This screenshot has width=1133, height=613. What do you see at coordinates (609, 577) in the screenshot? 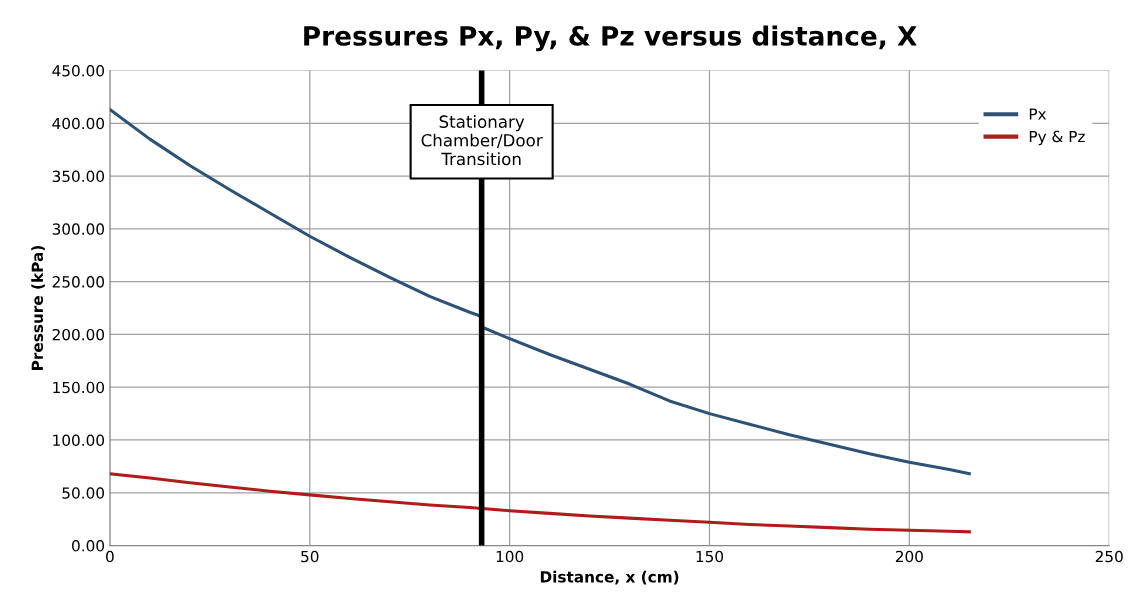
I see `x-axis-title: Distance, x (cm)` at bounding box center [609, 577].